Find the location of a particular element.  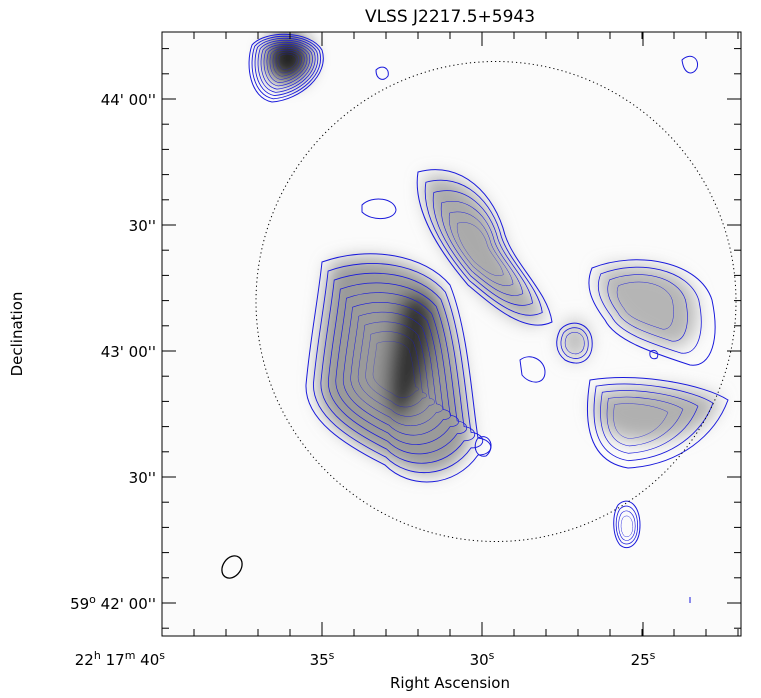

tick-label-part: 17 is located at coordinates (113, 660).